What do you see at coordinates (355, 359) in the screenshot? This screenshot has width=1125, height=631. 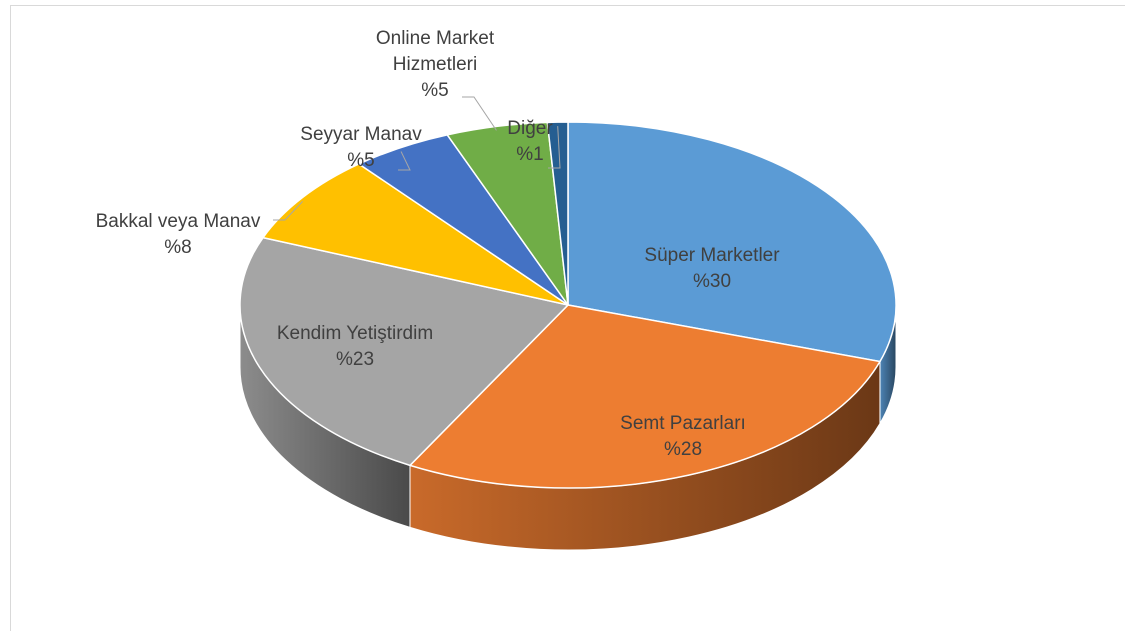 I see `value-label: %23` at bounding box center [355, 359].